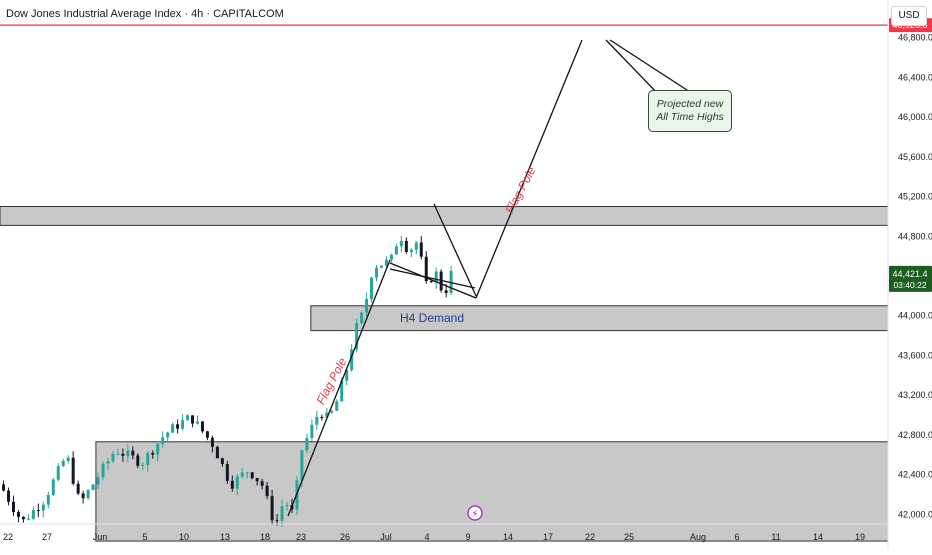 The width and height of the screenshot is (932, 555). Describe the element at coordinates (736, 537) in the screenshot. I see `time-tick-label: 6` at that location.